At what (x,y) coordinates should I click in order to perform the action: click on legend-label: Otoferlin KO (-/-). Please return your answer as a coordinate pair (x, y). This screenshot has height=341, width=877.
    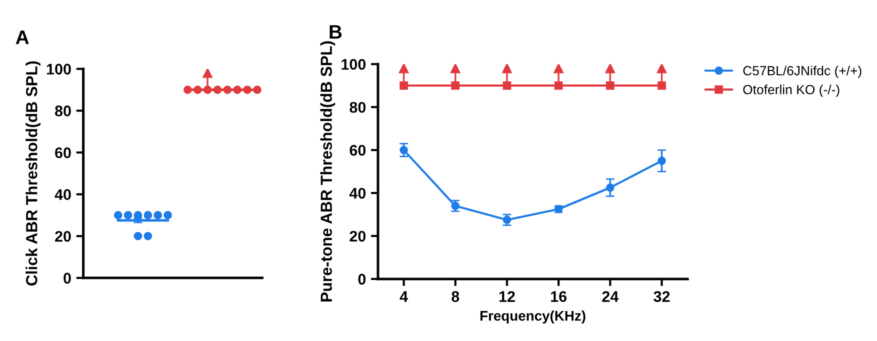
    Looking at the image, I should click on (791, 90).